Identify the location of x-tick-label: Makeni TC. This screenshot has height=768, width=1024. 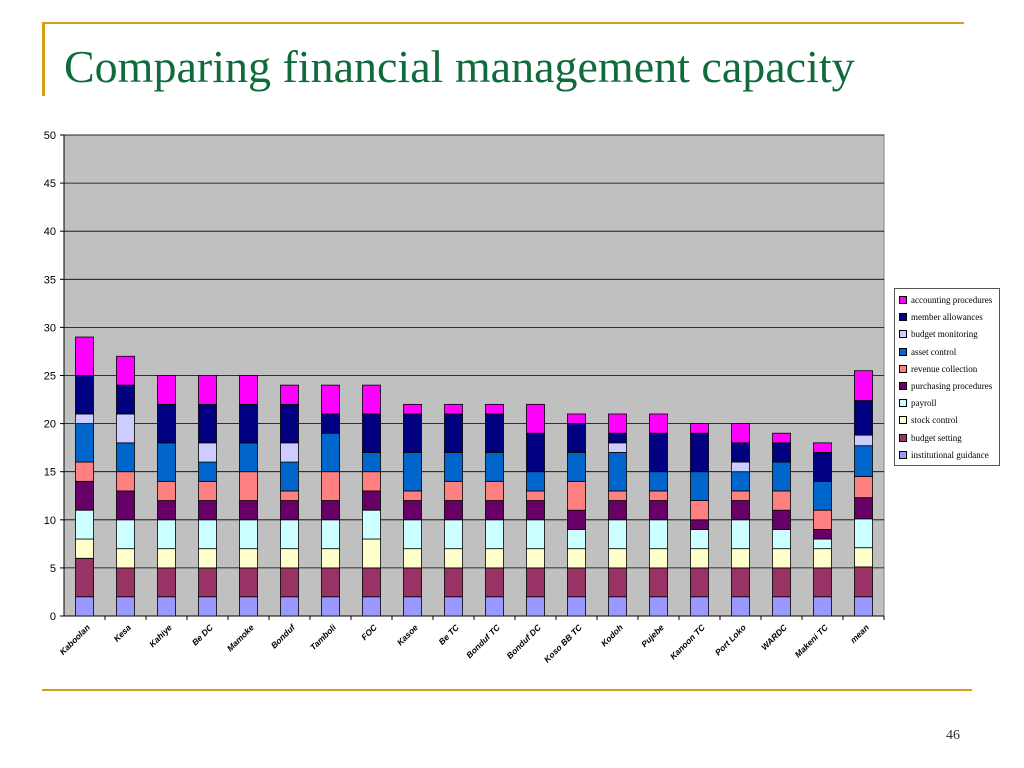
(812, 641).